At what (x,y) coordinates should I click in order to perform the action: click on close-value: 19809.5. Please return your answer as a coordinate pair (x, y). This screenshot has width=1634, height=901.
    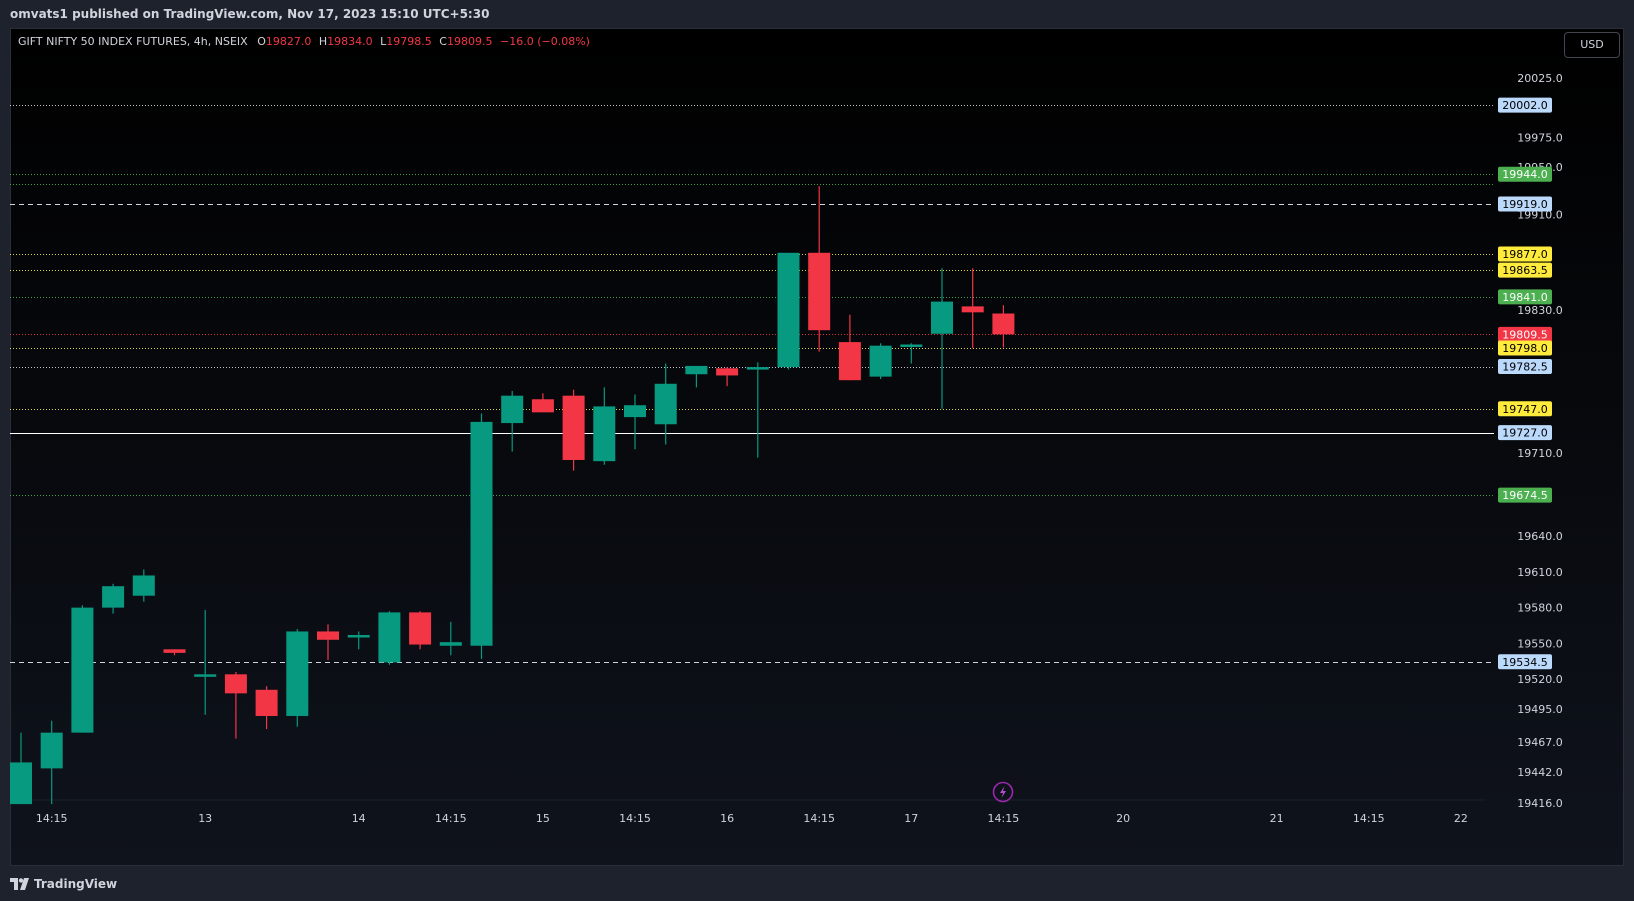
    Looking at the image, I should click on (469, 41).